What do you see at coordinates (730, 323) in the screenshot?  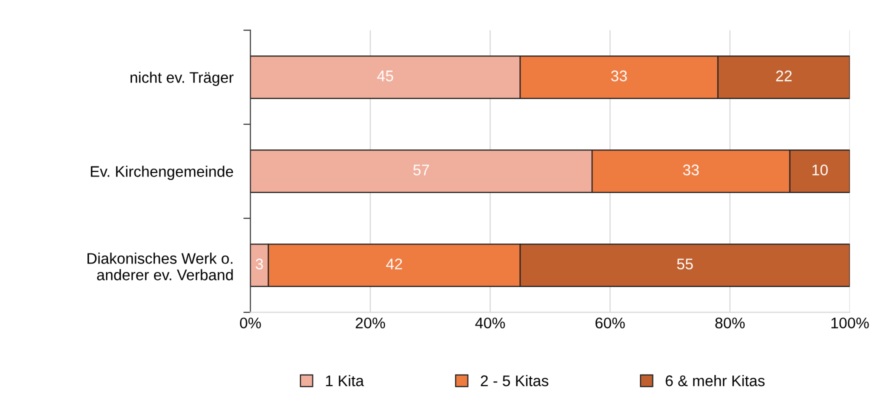 I see `x-tick-label: 80%` at bounding box center [730, 323].